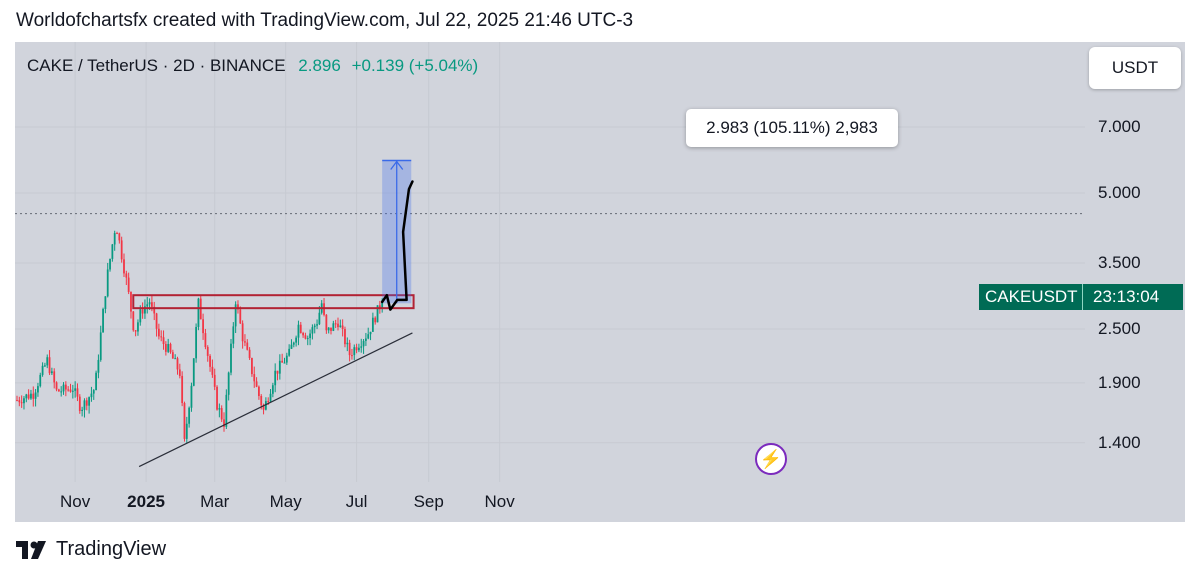 The width and height of the screenshot is (1200, 576). I want to click on measure-label: 2.983 (105.11%) 2,983, so click(792, 128).